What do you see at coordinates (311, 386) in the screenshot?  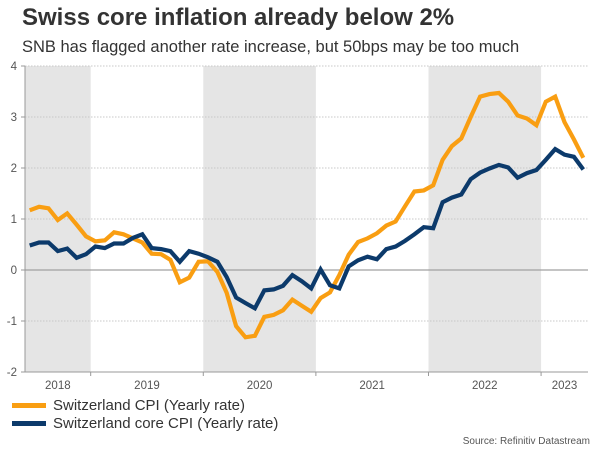 I see `x-tick-labels: 2018 2019 2020 2021 2022 2023` at bounding box center [311, 386].